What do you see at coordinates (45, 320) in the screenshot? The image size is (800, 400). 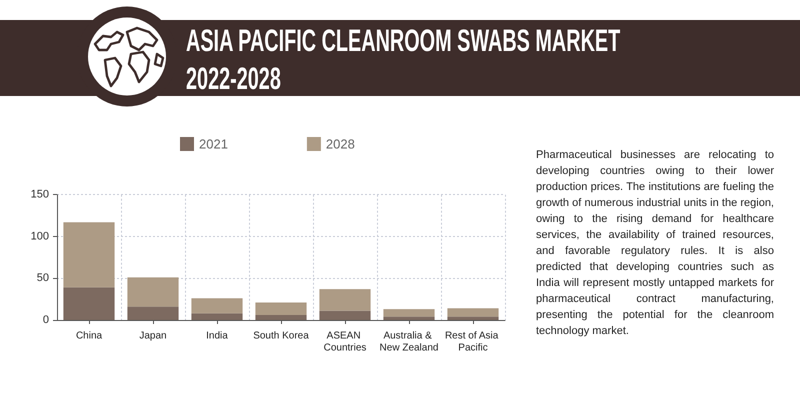 I see `y-tick-label: 0` at bounding box center [45, 320].